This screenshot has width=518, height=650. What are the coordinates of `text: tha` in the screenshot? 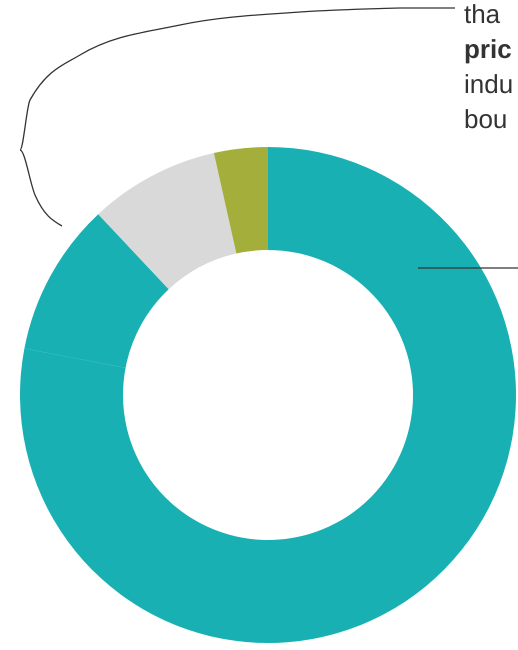 It's located at (482, 14).